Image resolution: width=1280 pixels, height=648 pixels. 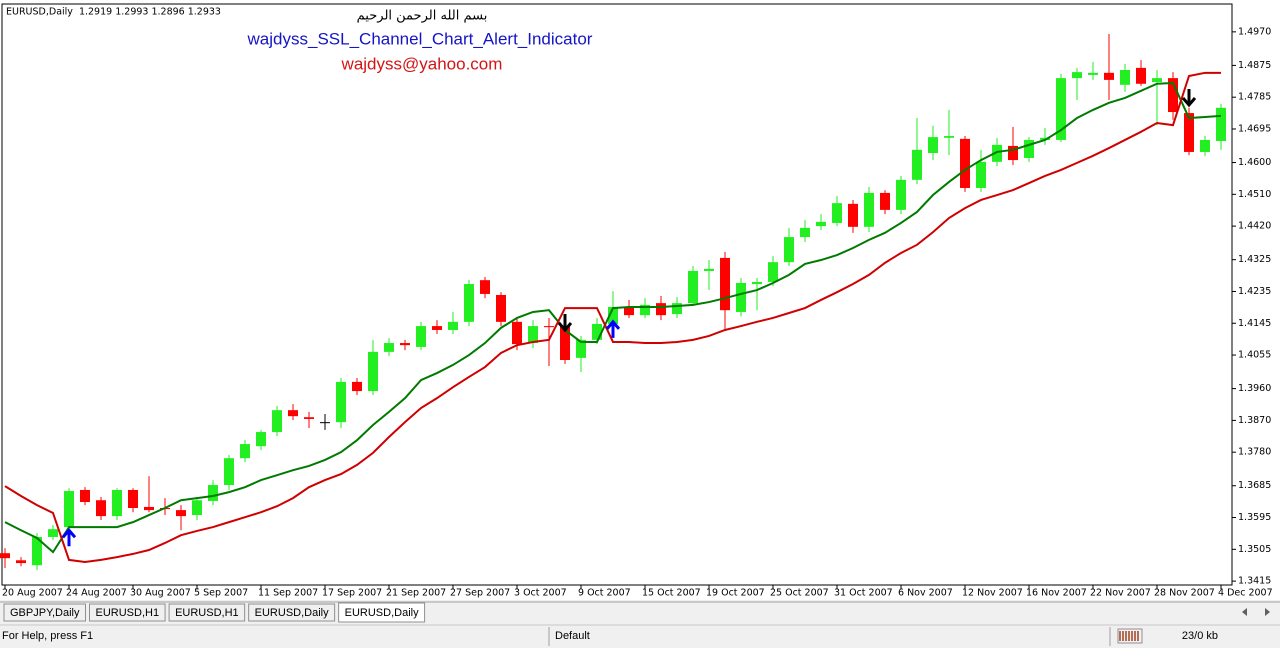 I want to click on y-tick-label: 1.4600, so click(x=1254, y=162).